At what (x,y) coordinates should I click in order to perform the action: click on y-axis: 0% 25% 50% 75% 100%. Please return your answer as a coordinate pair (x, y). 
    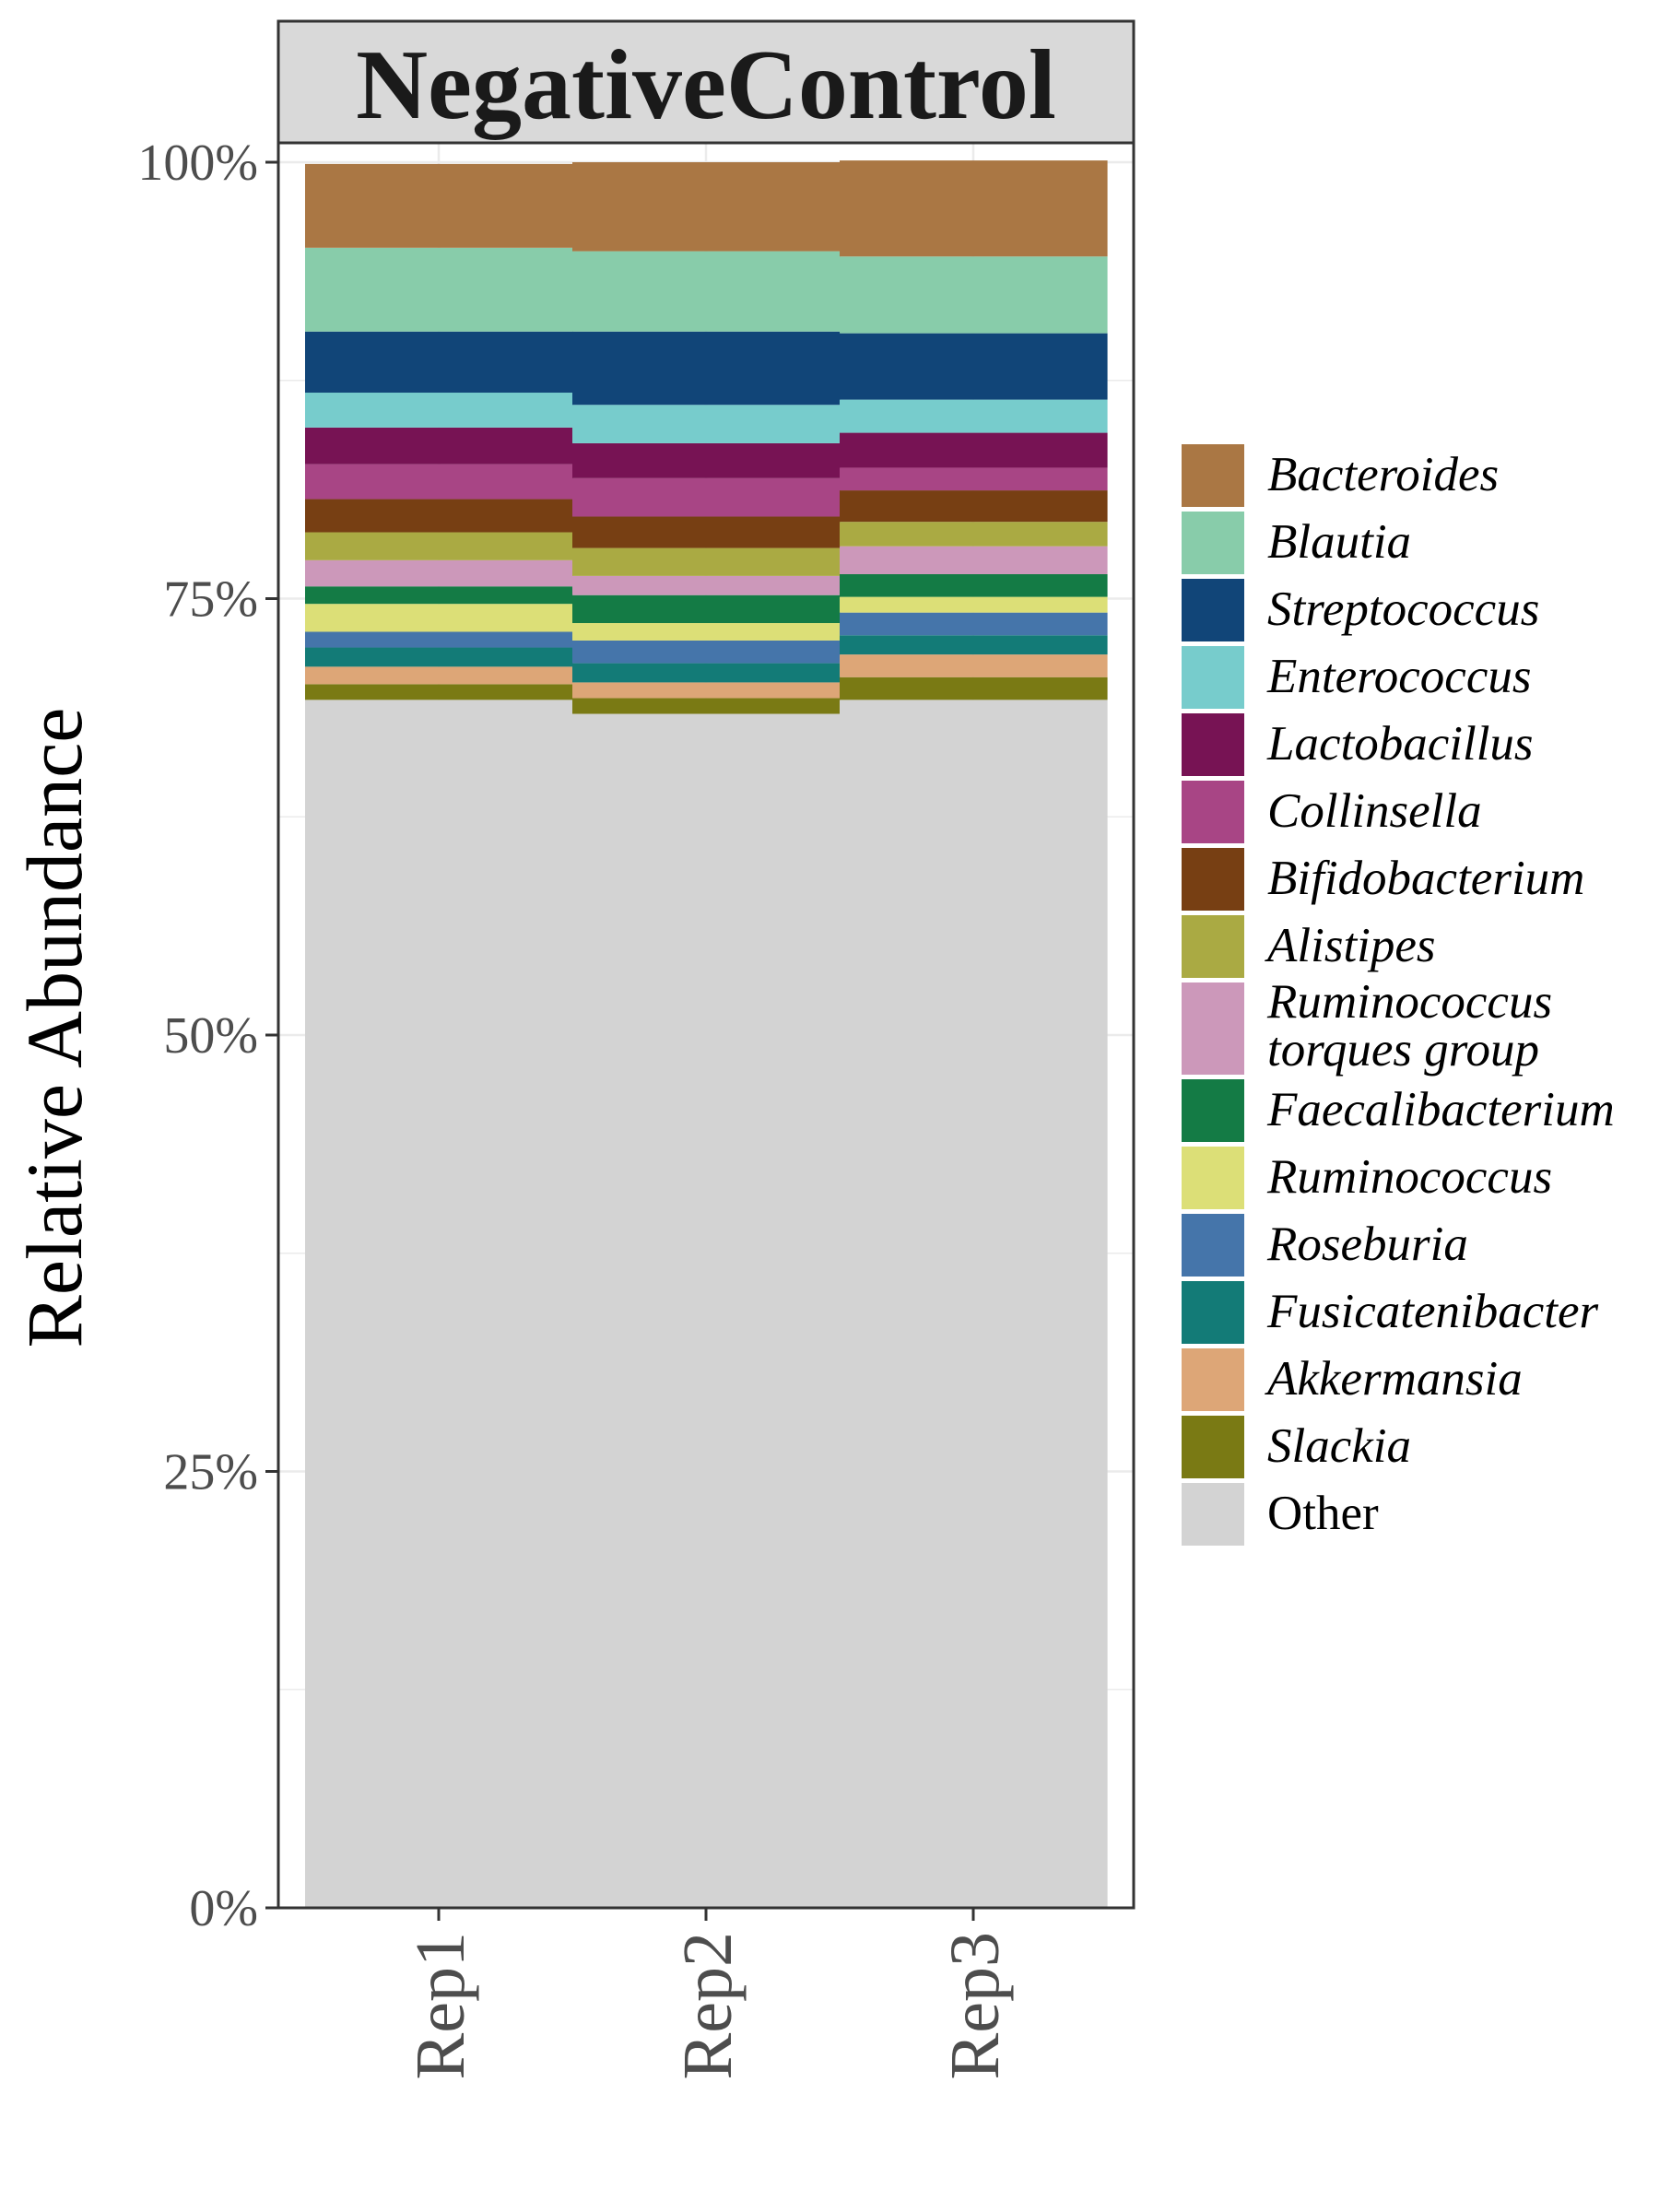
    Looking at the image, I should click on (207, 1036).